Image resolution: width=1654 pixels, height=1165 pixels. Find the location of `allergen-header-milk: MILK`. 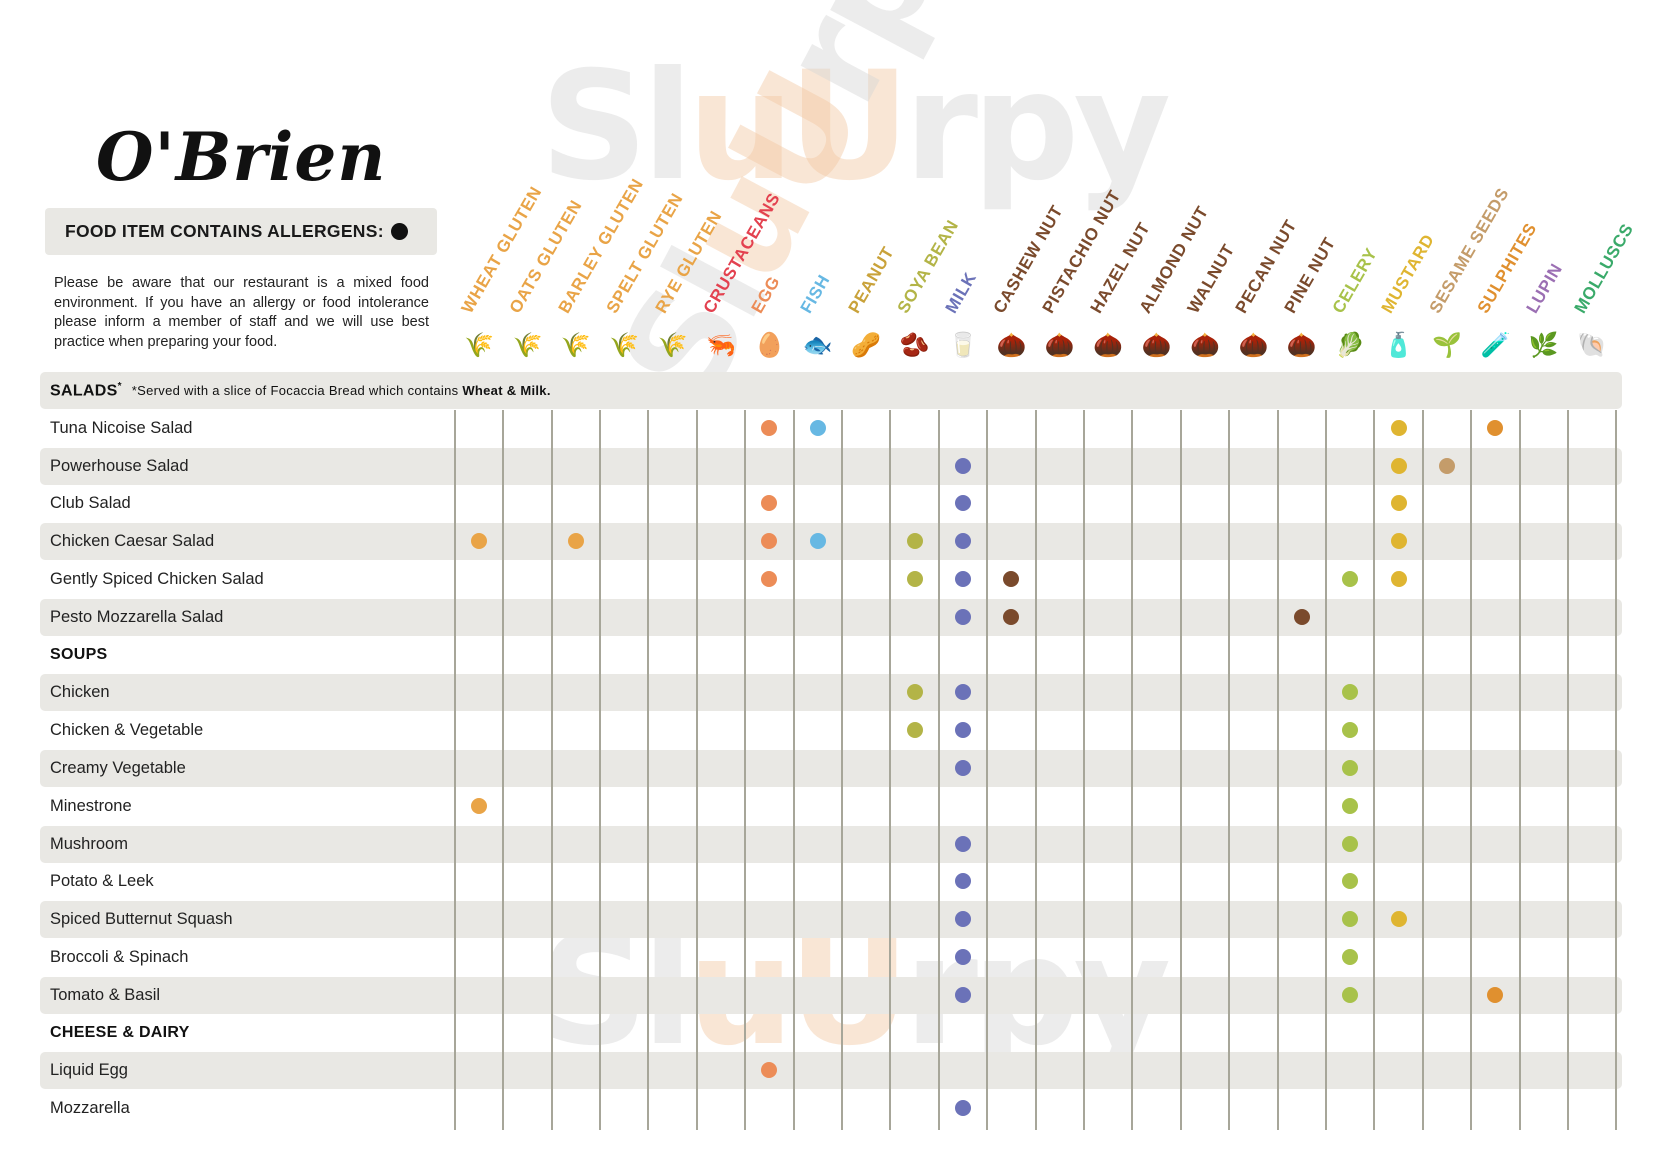

allergen-header-milk: MILK is located at coordinates (961, 292).